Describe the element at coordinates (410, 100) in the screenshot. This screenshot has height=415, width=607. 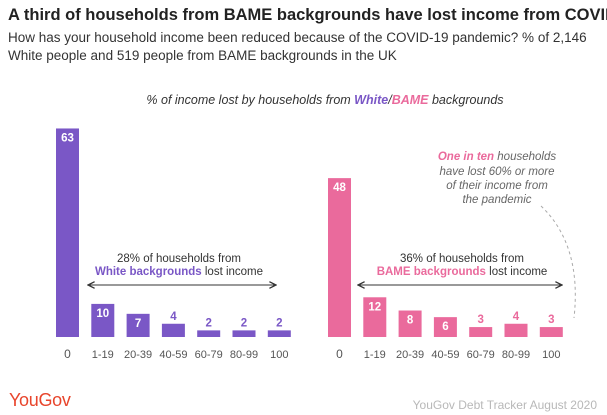
I see `legend-heading-bame: BAME` at that location.